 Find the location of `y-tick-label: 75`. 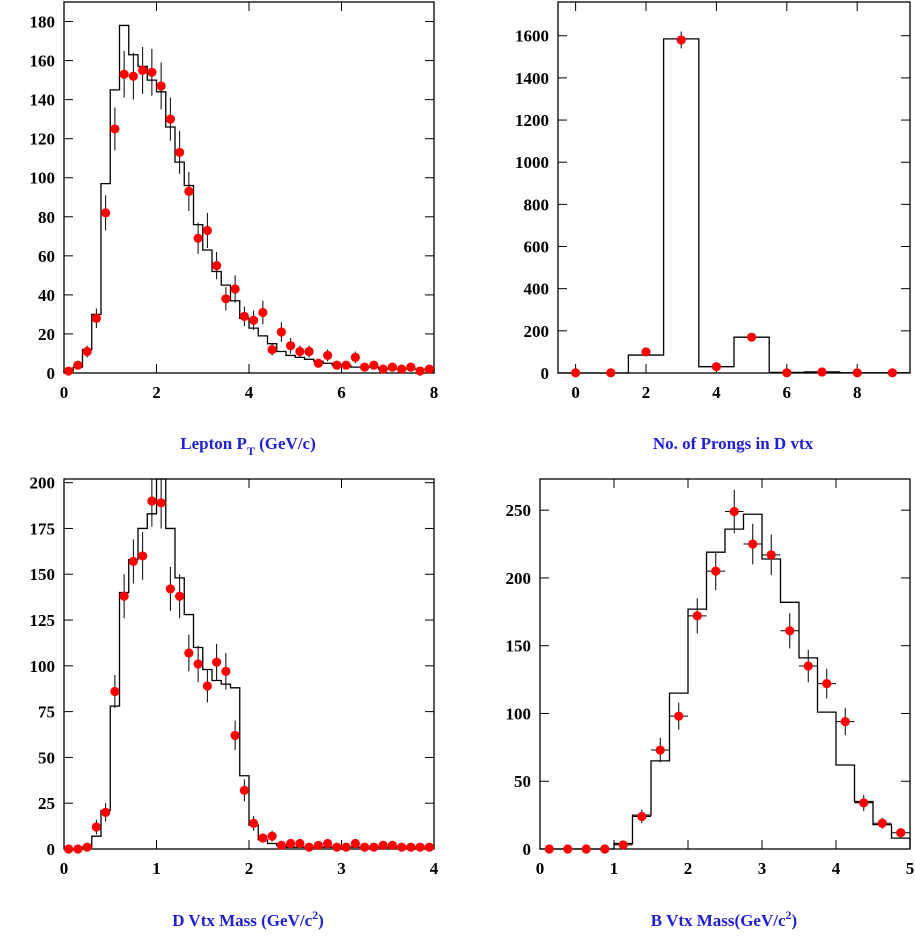

y-tick-label: 75 is located at coordinates (46, 712).